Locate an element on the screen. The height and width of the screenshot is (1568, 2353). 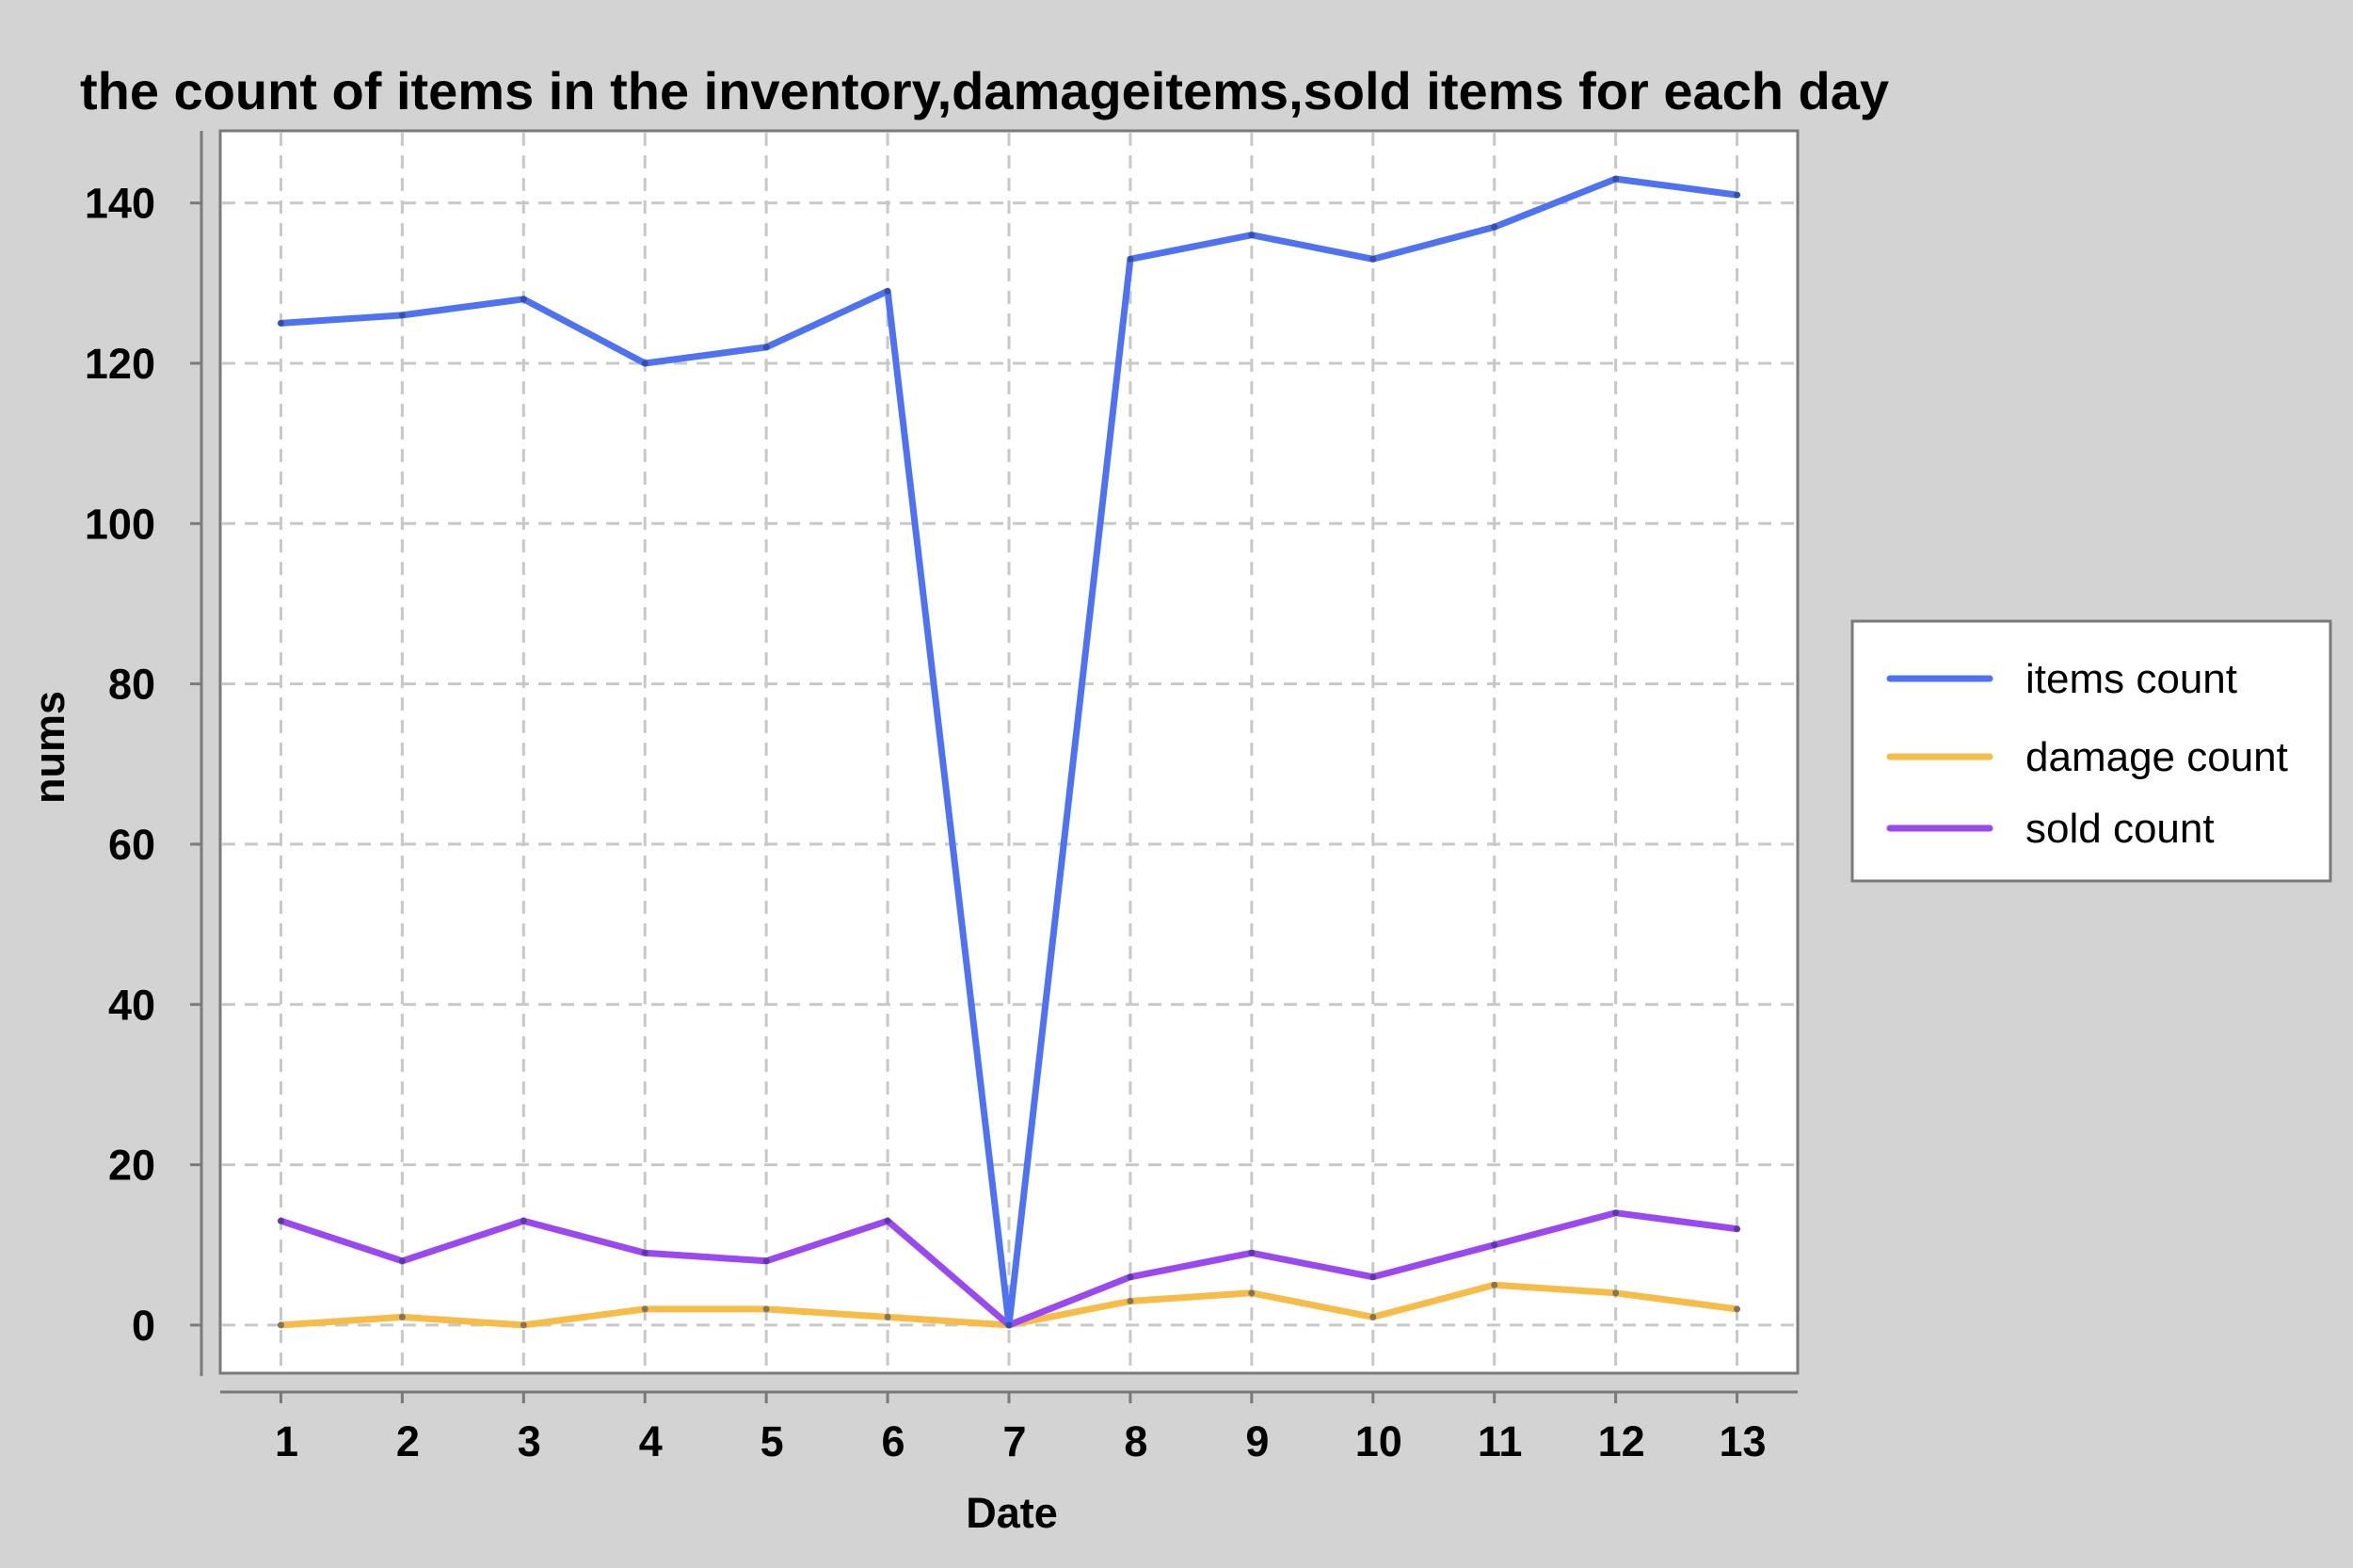
legend: items count damage count sold count is located at coordinates (2091, 751).